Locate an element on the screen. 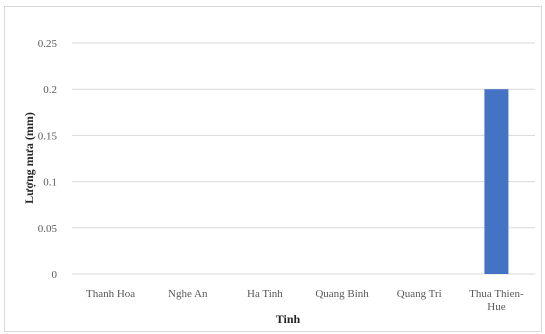 This screenshot has height=334, width=545. x-axis-title: Tinh is located at coordinates (288, 319).